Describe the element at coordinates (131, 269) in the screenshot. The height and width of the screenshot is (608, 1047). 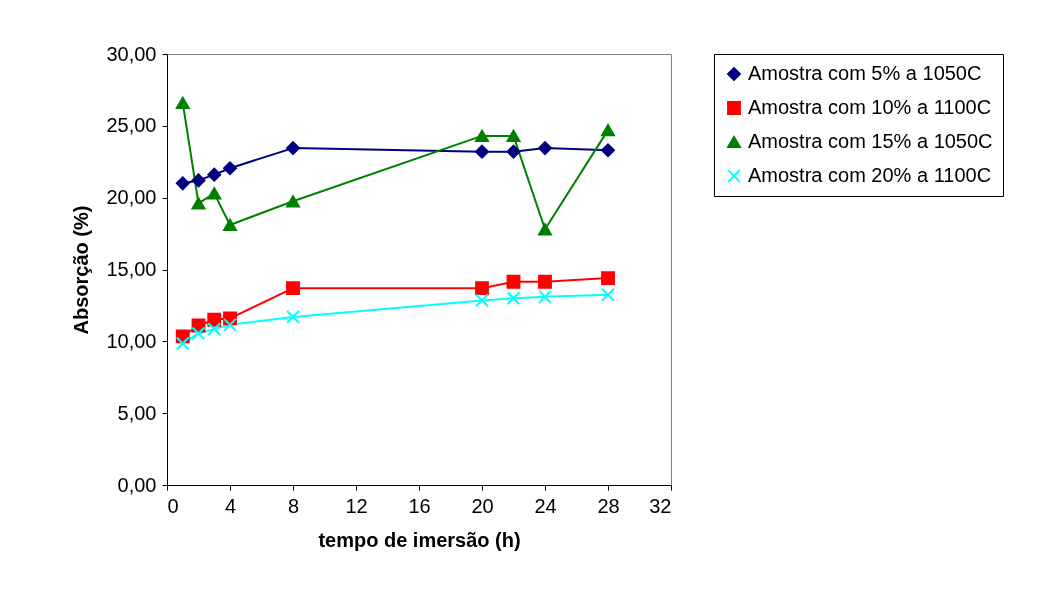
I see `y-tick-label: 15,00` at that location.